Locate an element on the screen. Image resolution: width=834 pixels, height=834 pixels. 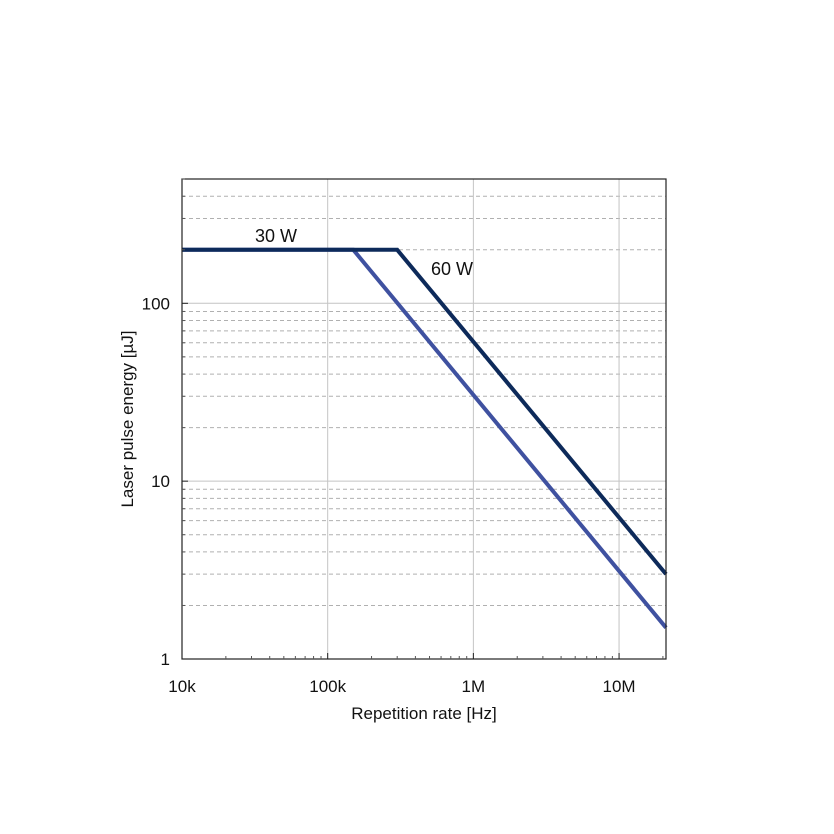
y-tick-label: 1 is located at coordinates (165, 659).